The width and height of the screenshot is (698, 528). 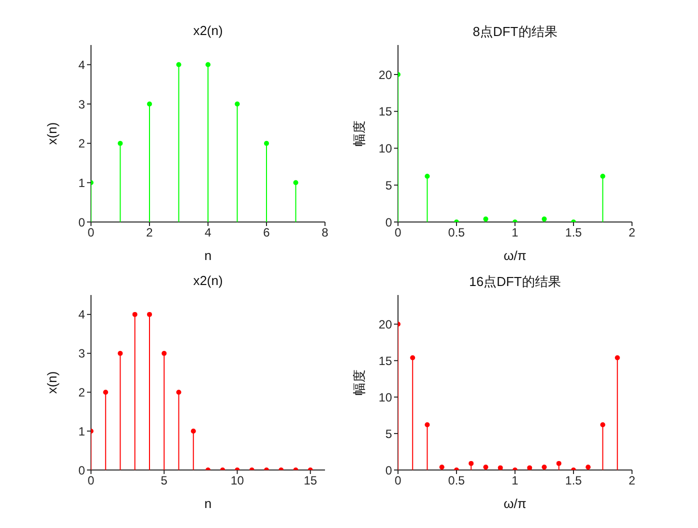 What do you see at coordinates (237, 481) in the screenshot?
I see `x-tick-label: 10` at bounding box center [237, 481].